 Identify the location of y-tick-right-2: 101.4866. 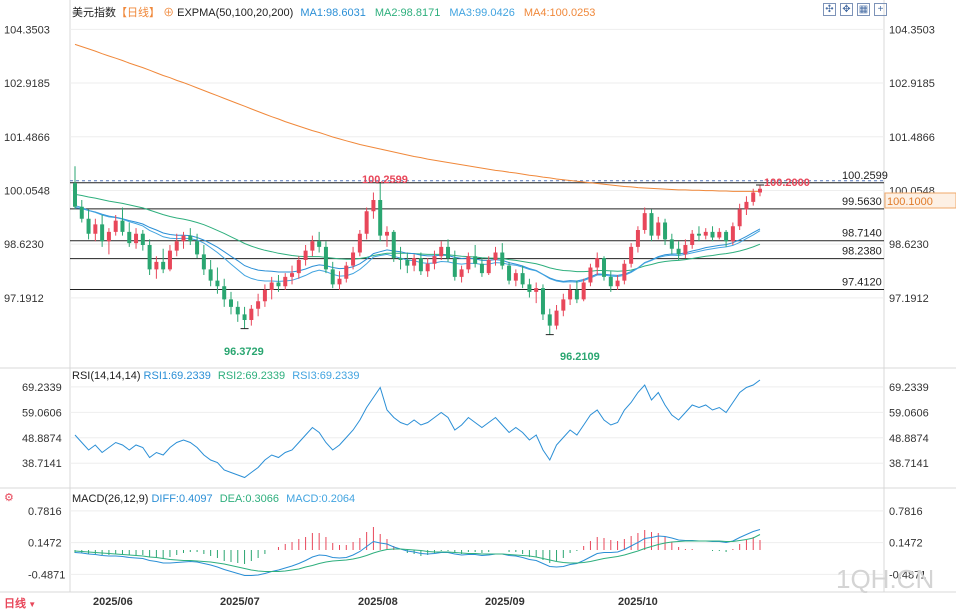
(912, 138).